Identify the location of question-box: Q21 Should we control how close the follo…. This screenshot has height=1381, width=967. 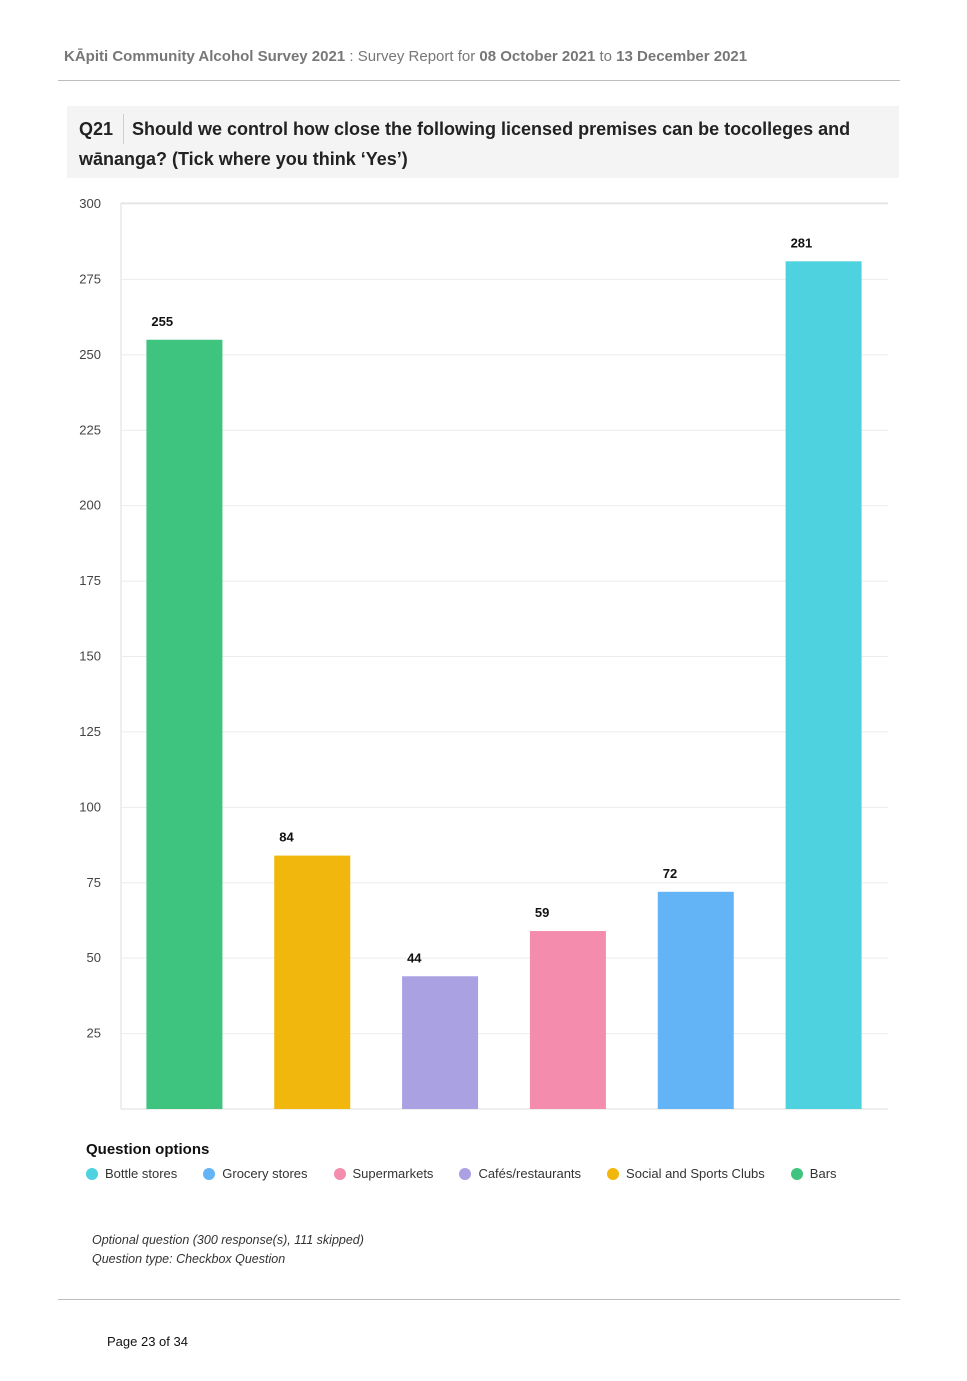
(483, 142).